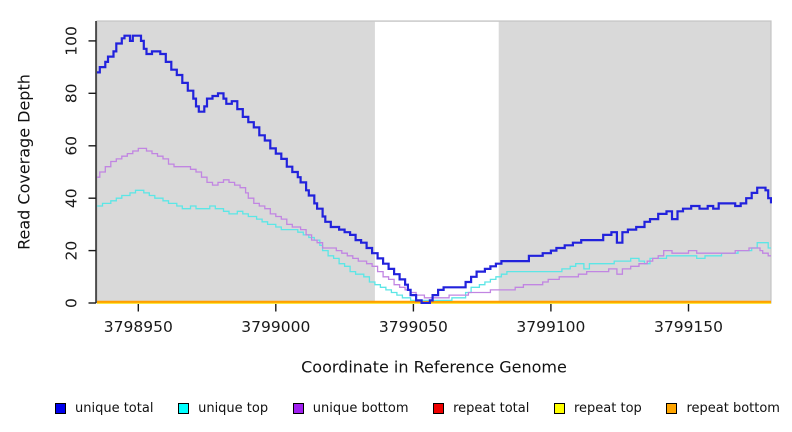 This screenshot has width=792, height=432. I want to click on legend-label-unique-top: unique top, so click(233, 408).